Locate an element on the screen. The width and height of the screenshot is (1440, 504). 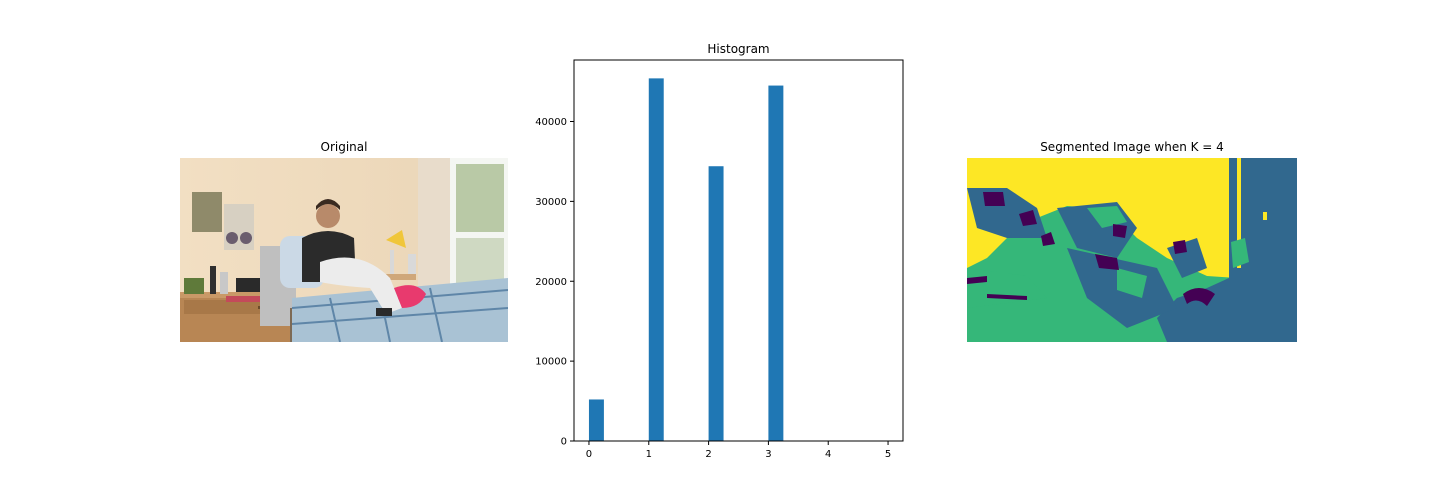
x-tick-label: 4 is located at coordinates (828, 454).